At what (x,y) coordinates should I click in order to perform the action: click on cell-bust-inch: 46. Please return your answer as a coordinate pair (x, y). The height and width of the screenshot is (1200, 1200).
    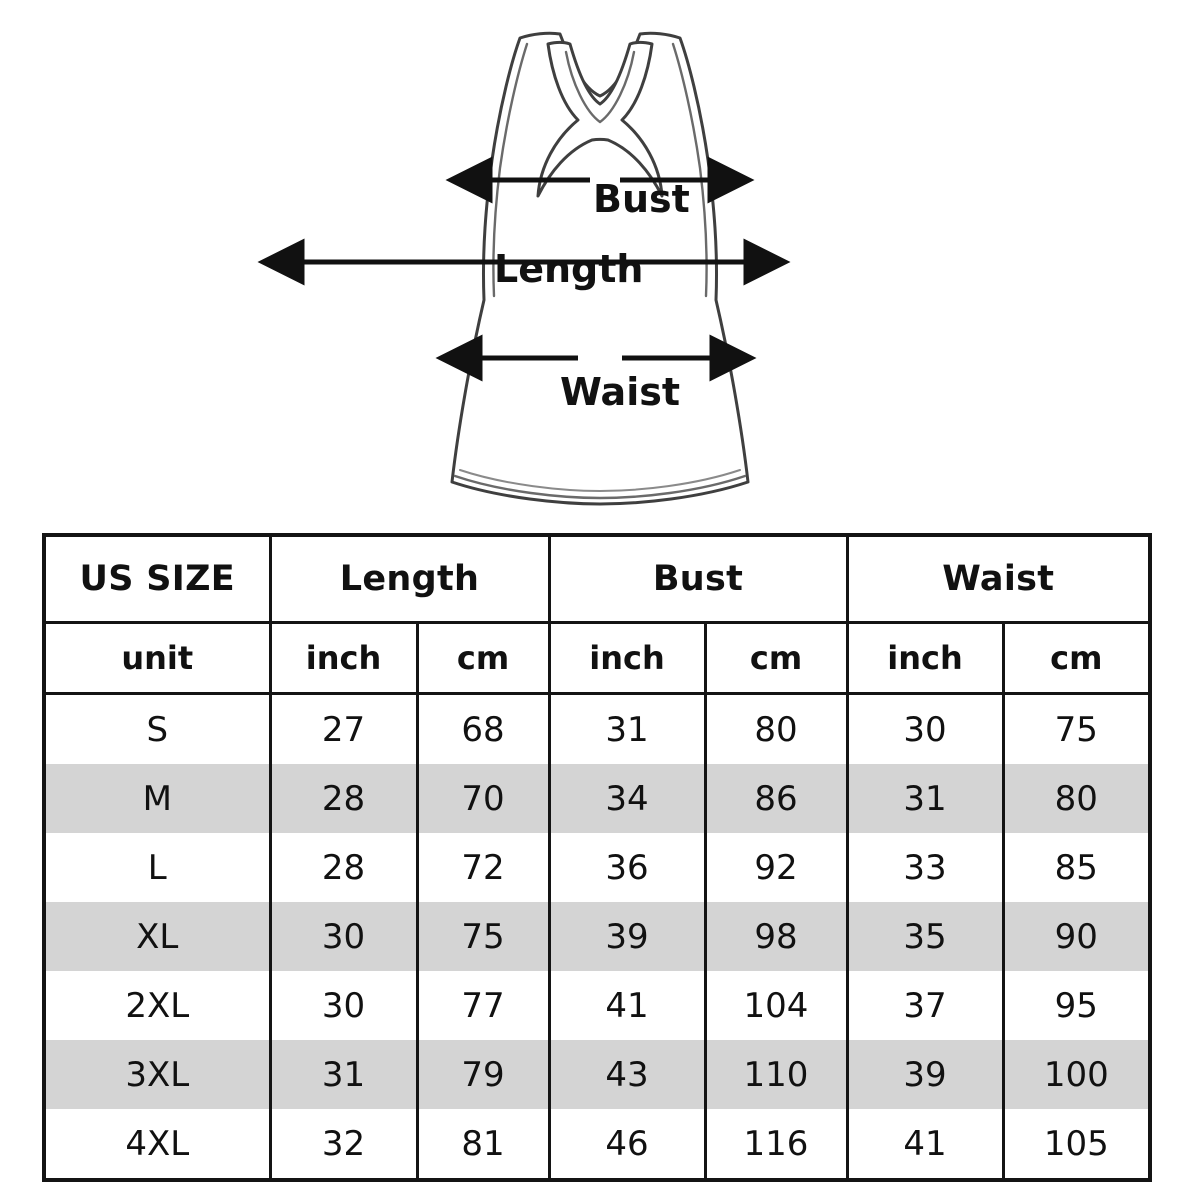
    Looking at the image, I should click on (628, 1144).